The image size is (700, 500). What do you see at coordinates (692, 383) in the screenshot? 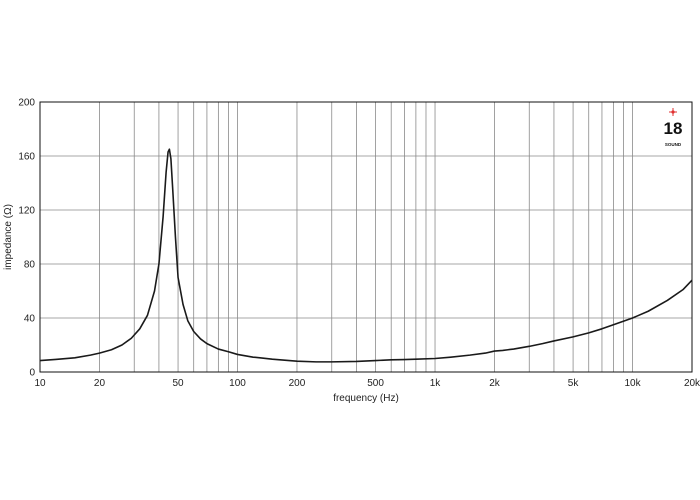
I see `x-tick-label: 20k` at bounding box center [692, 383].